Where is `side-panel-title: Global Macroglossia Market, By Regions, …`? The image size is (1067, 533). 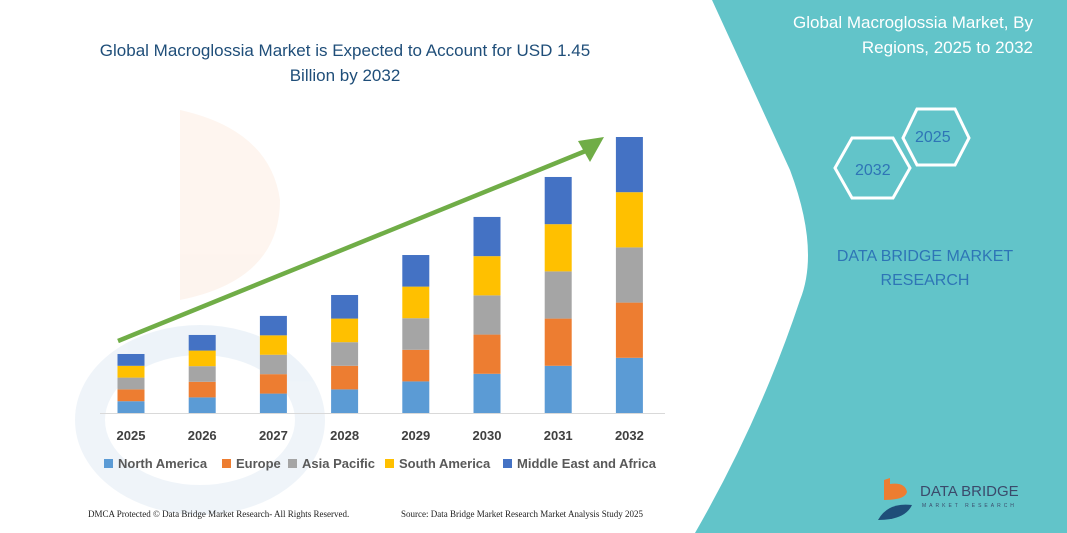
side-panel-title: Global Macroglossia Market, By Regions, … is located at coordinates (913, 35).